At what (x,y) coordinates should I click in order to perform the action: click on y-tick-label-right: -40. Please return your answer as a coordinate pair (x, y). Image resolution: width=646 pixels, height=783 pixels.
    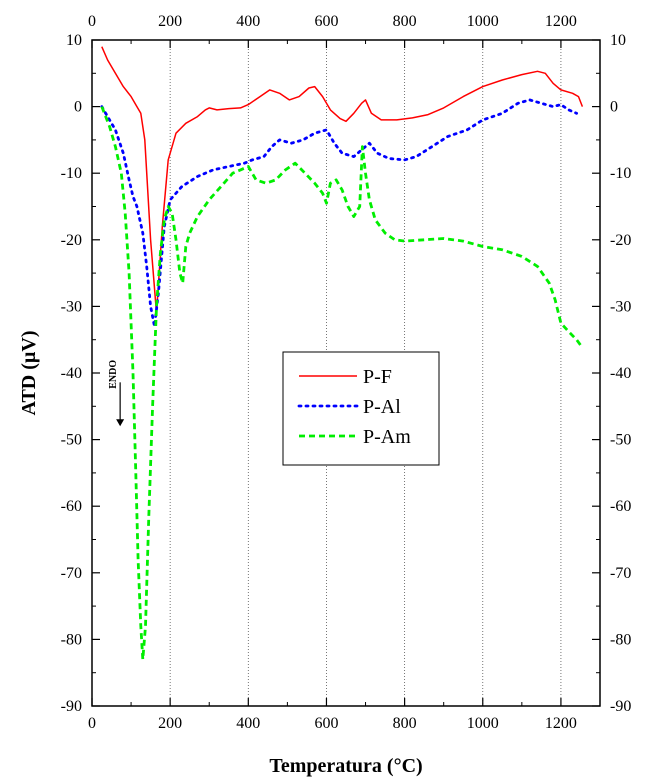
    Looking at the image, I should click on (620, 373).